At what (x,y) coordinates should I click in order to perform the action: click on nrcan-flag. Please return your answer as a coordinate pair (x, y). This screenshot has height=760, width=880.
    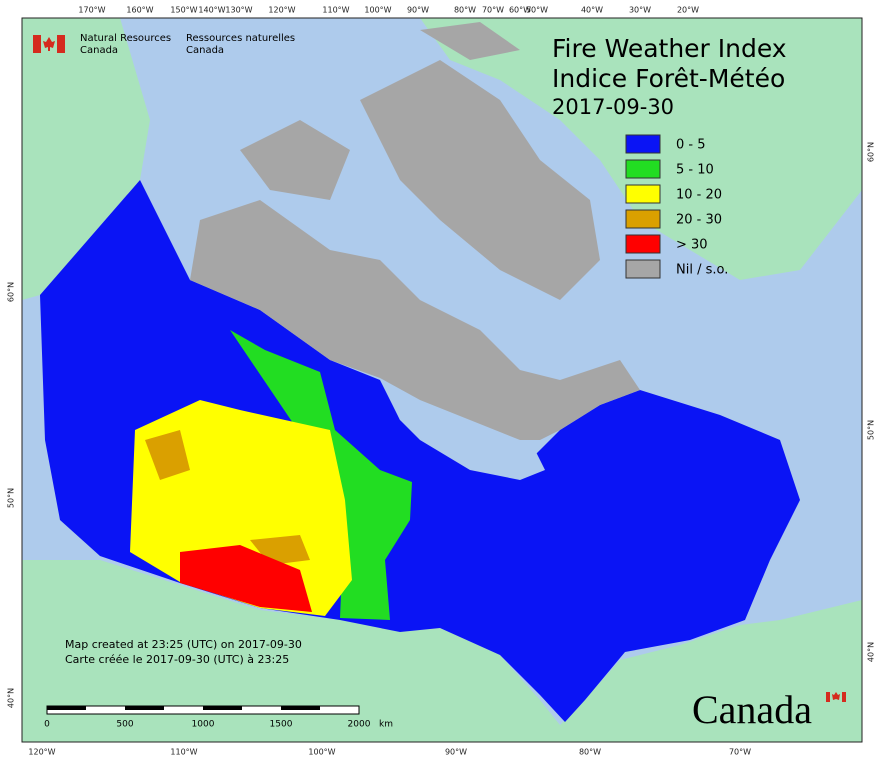
    Looking at the image, I should click on (49, 44).